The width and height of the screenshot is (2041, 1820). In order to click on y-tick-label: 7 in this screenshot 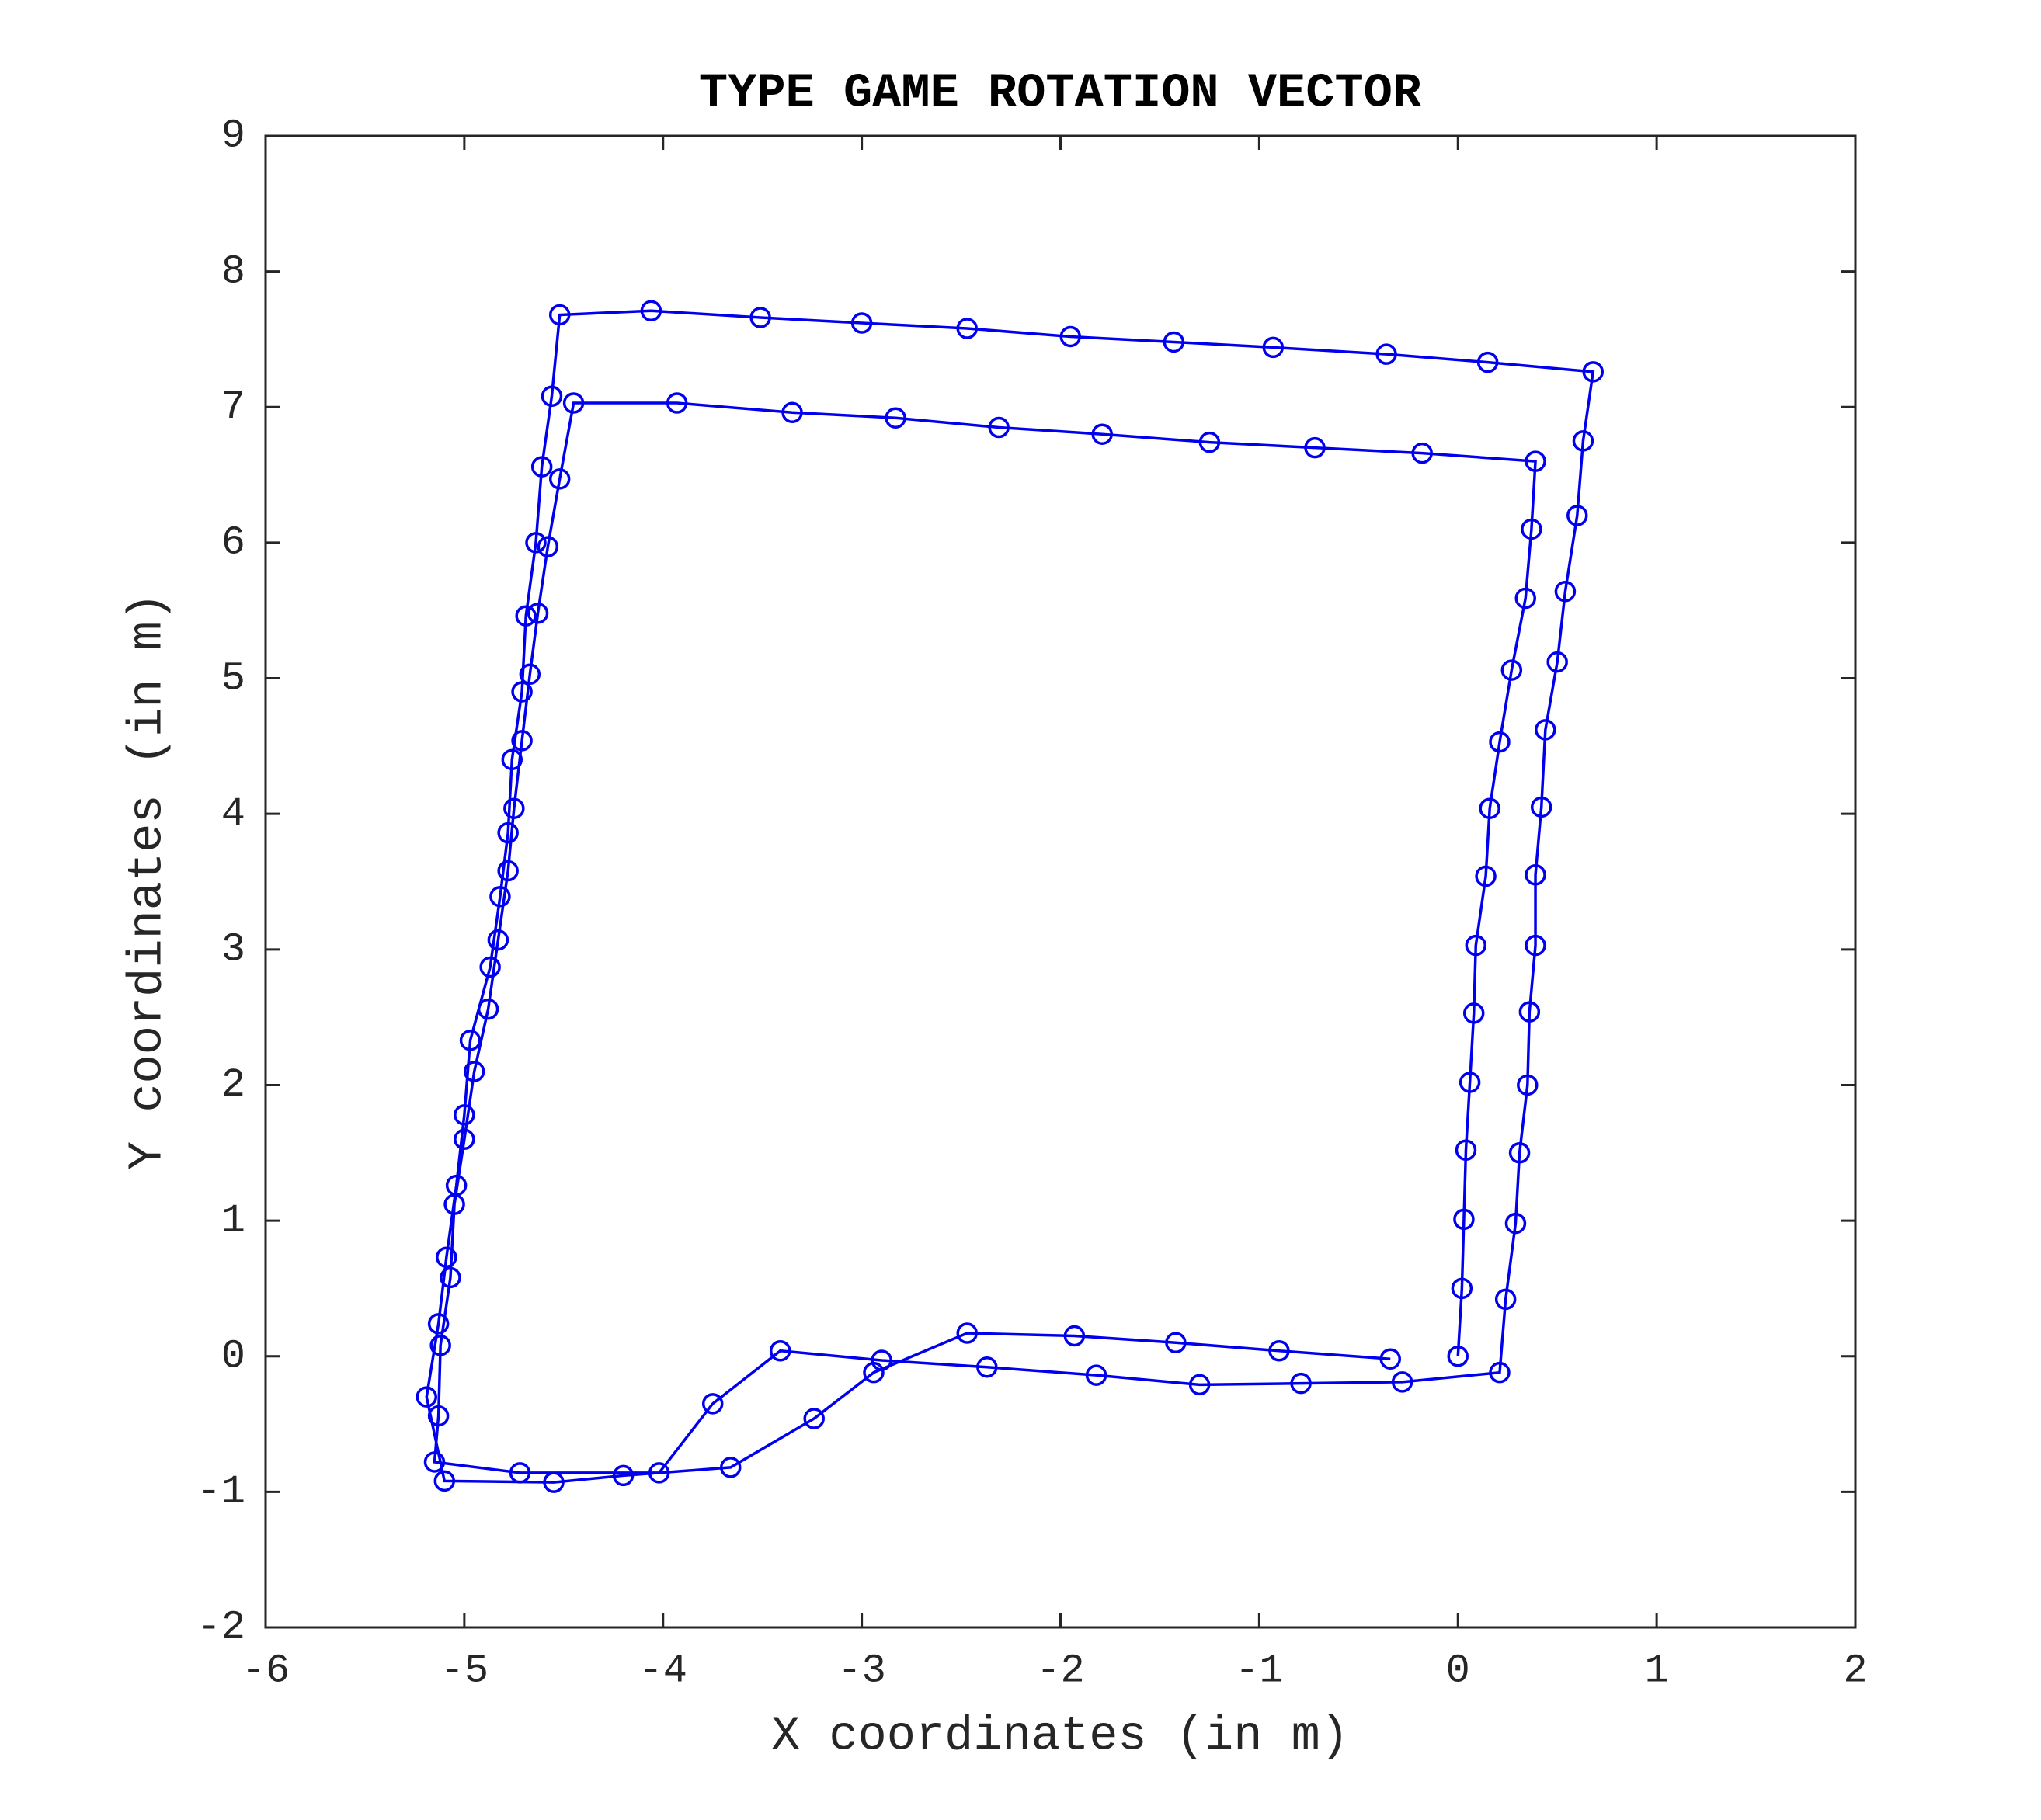, I will do `click(233, 407)`.